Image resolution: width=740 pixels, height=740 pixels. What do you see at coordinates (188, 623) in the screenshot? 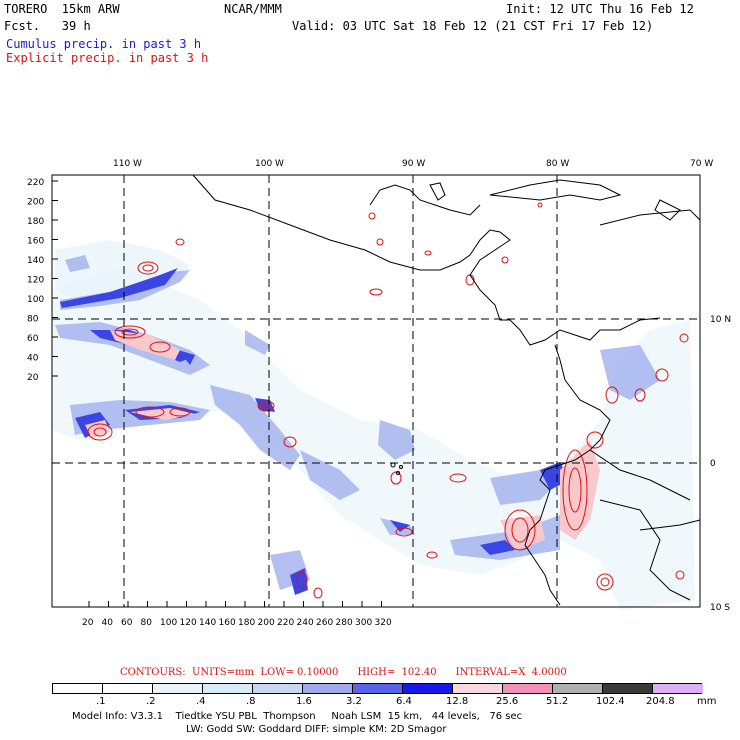
I see `x-tick-label: 120` at bounding box center [188, 623].